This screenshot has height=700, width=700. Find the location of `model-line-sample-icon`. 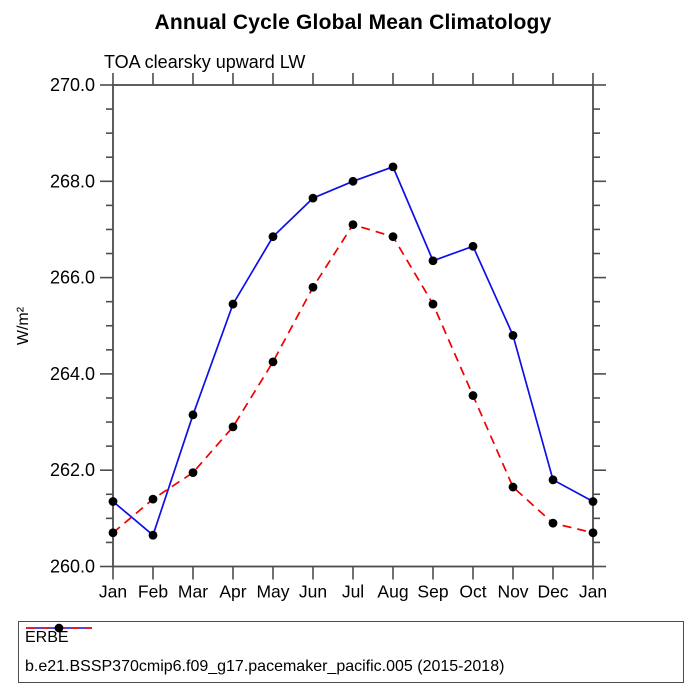

model-line-sample-icon is located at coordinates (59, 628).